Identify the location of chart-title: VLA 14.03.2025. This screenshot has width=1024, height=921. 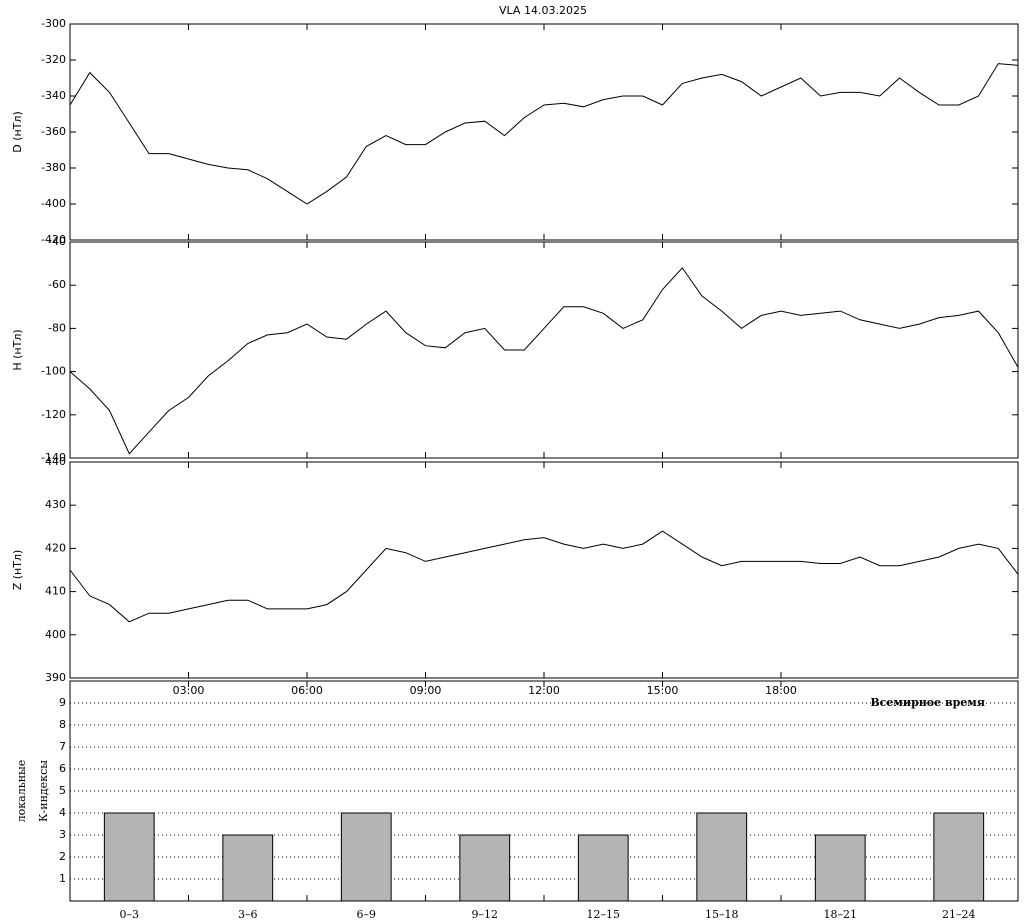
(543, 10).